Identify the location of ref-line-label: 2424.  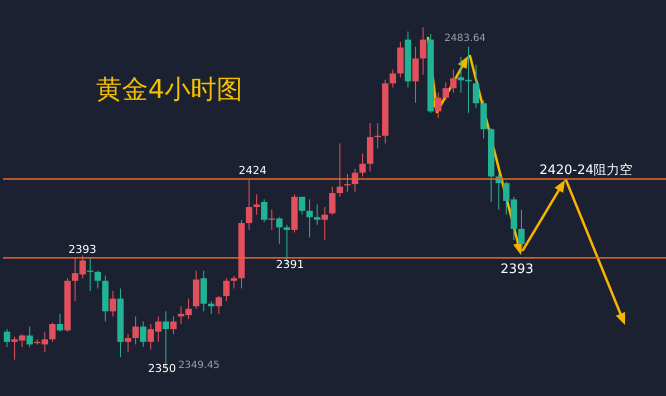
(252, 171).